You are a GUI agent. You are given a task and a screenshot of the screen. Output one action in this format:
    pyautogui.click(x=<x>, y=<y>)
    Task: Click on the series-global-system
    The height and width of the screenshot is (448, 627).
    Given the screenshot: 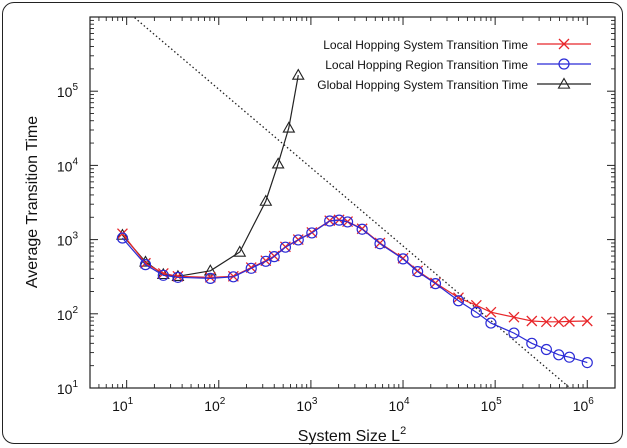 What is the action you would take?
    pyautogui.click(x=210, y=174)
    